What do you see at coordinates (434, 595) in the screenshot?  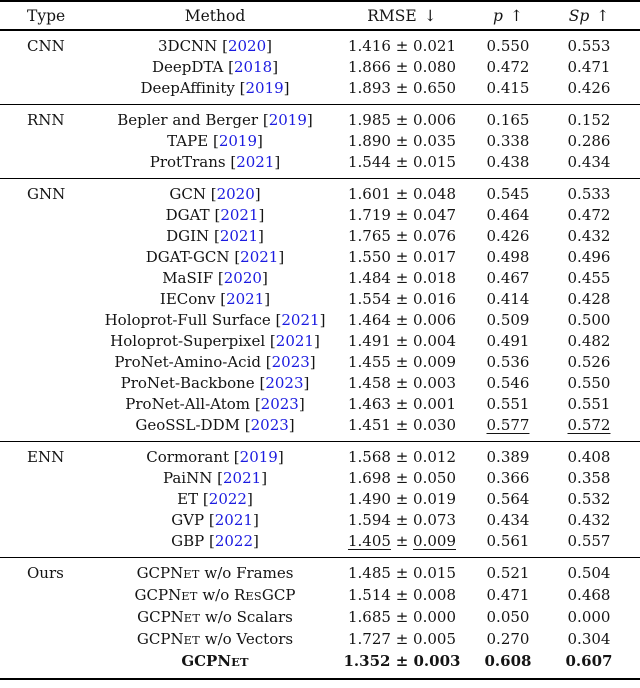 I see `rmse-std: 0.008` at bounding box center [434, 595].